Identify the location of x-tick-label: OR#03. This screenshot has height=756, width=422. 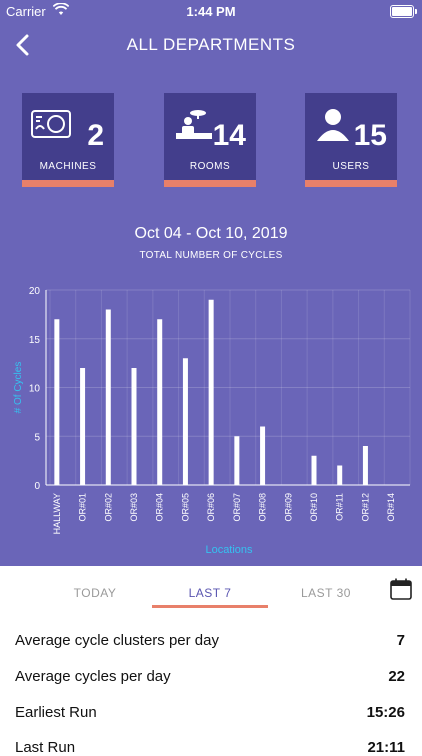
(134, 507).